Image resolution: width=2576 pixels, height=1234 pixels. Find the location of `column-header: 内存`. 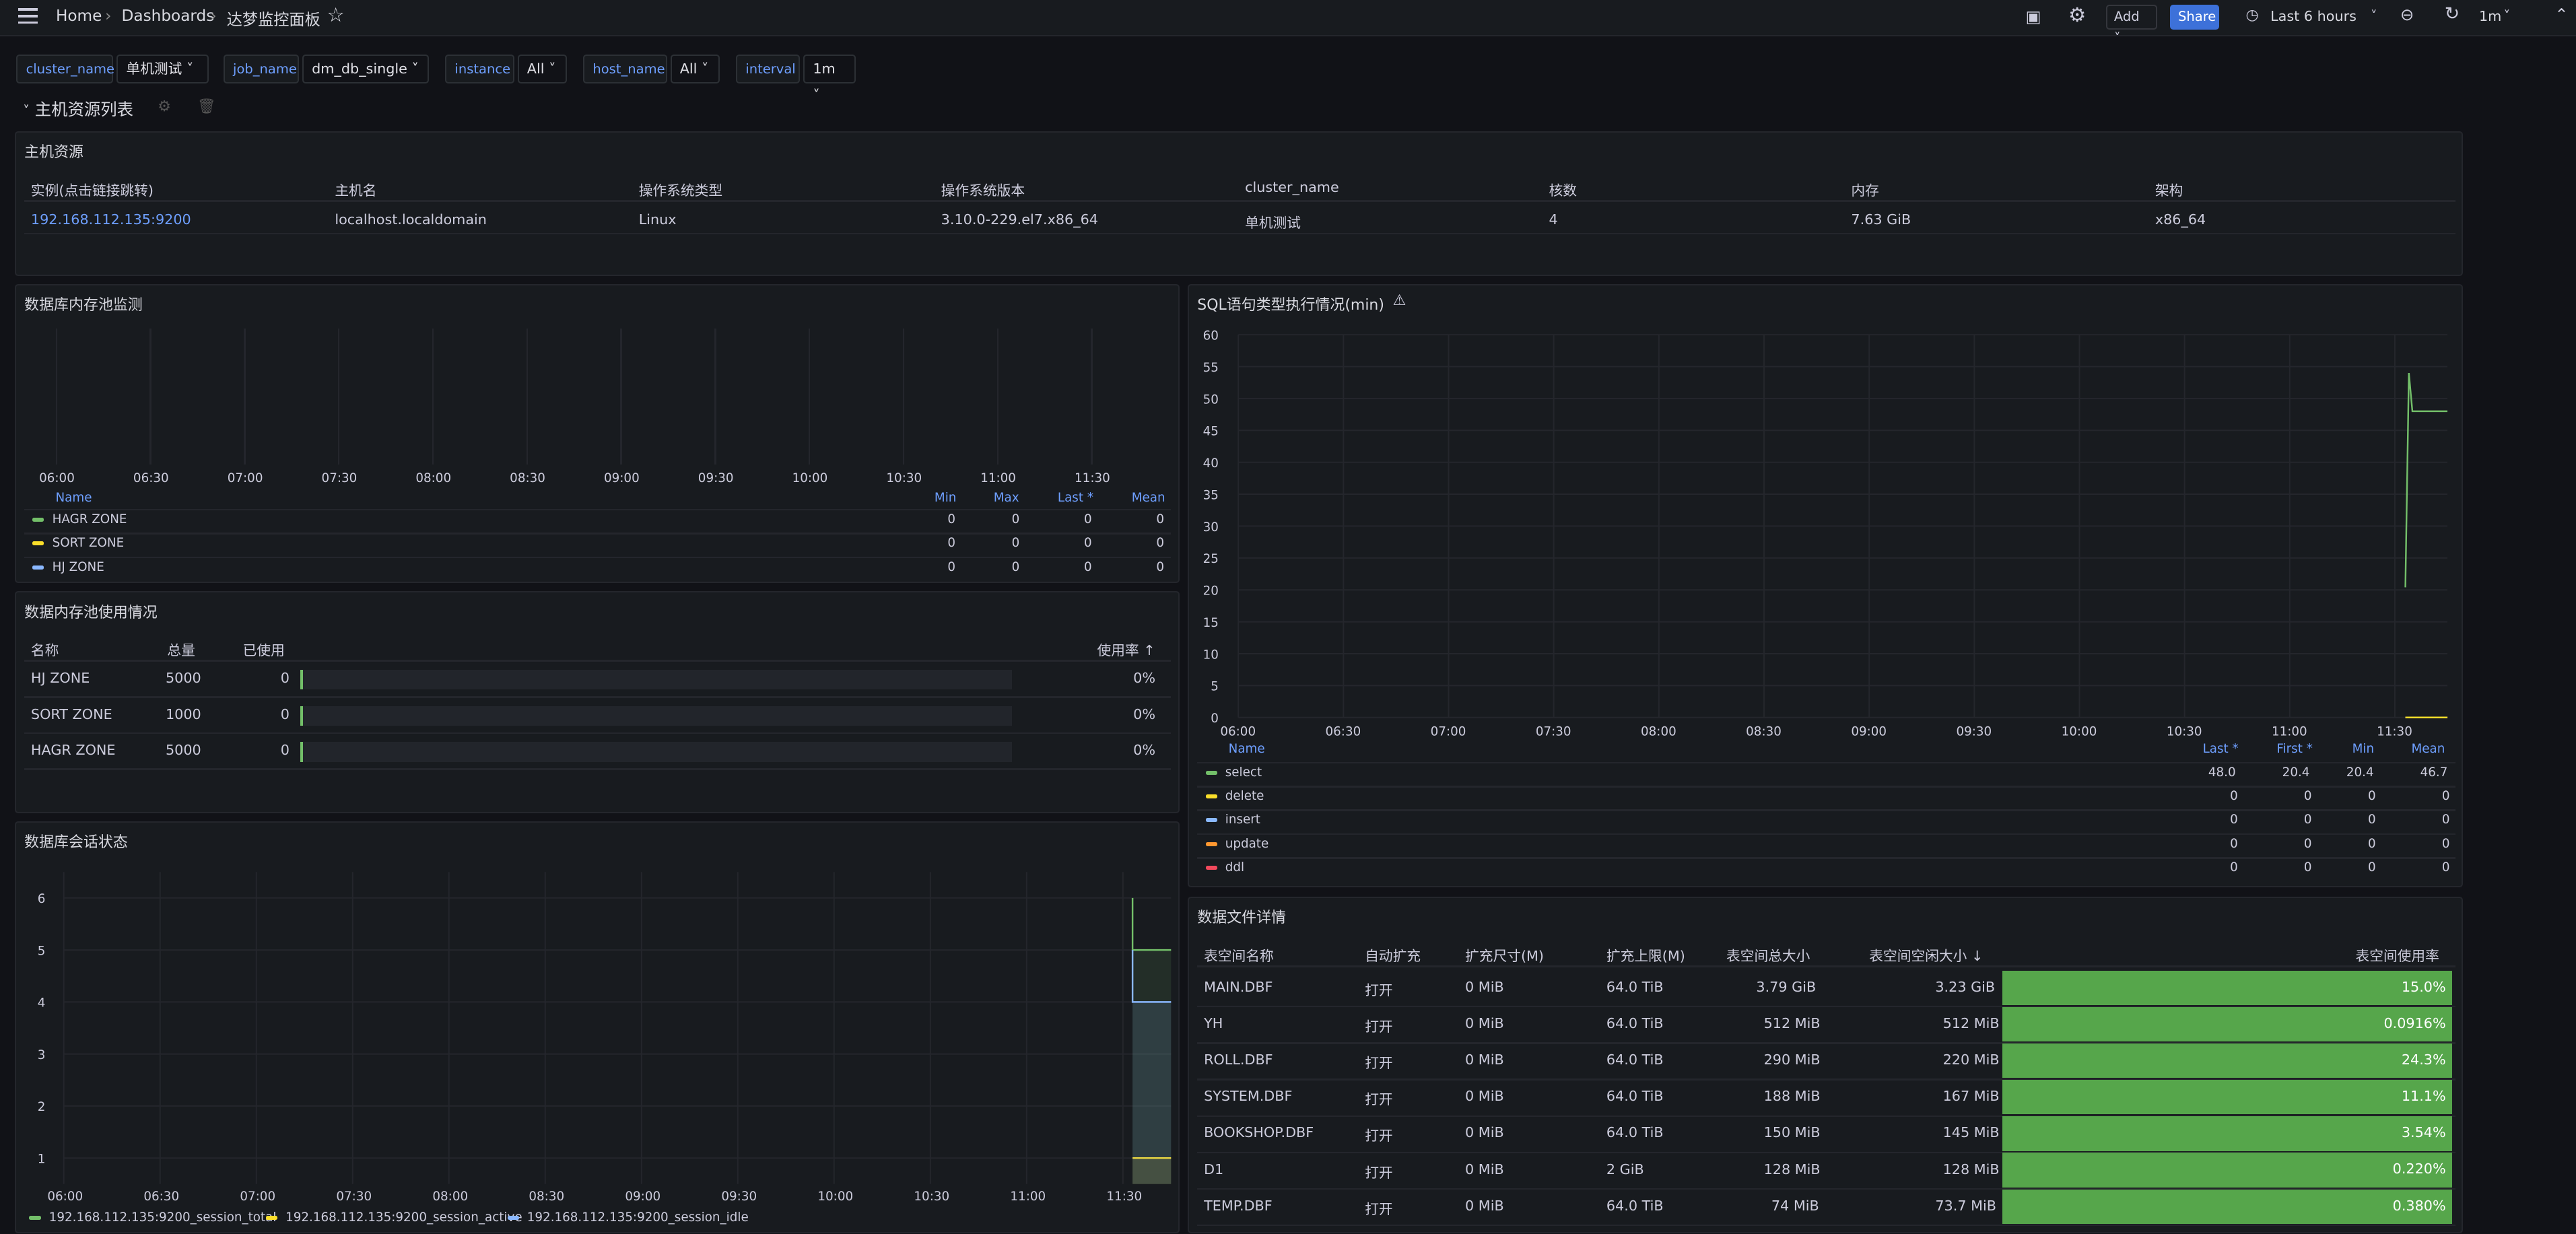

column-header: 内存 is located at coordinates (1865, 190).